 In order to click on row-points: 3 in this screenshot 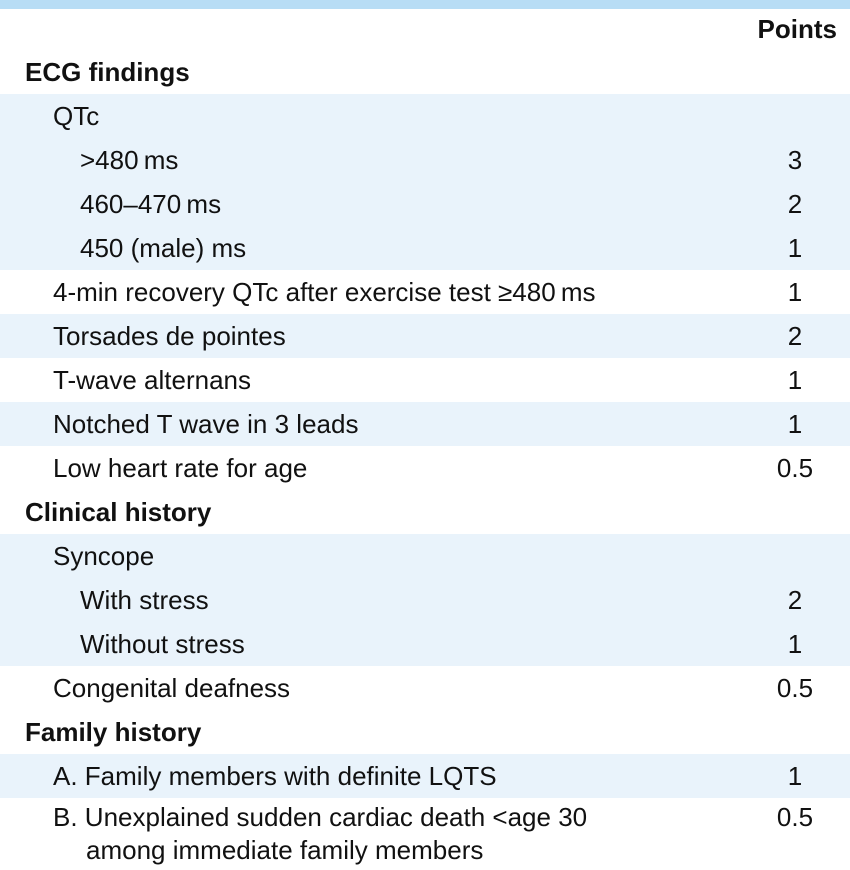, I will do `click(795, 159)`.